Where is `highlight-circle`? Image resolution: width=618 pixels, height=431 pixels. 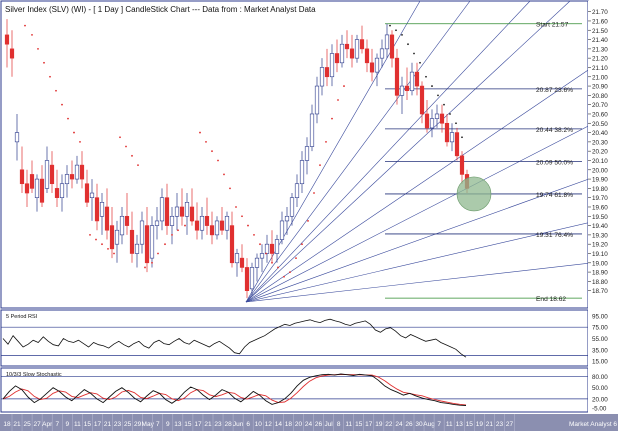 highlight-circle is located at coordinates (474, 194).